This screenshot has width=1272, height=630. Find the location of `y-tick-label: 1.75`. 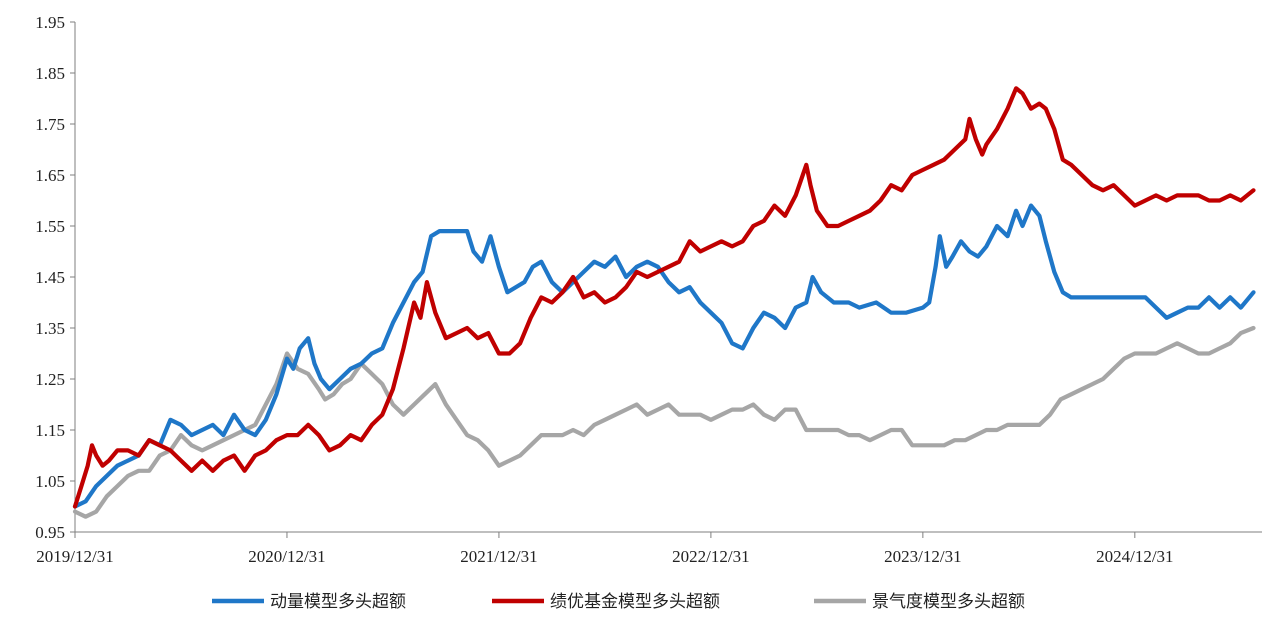

y-tick-label: 1.75 is located at coordinates (50, 124).